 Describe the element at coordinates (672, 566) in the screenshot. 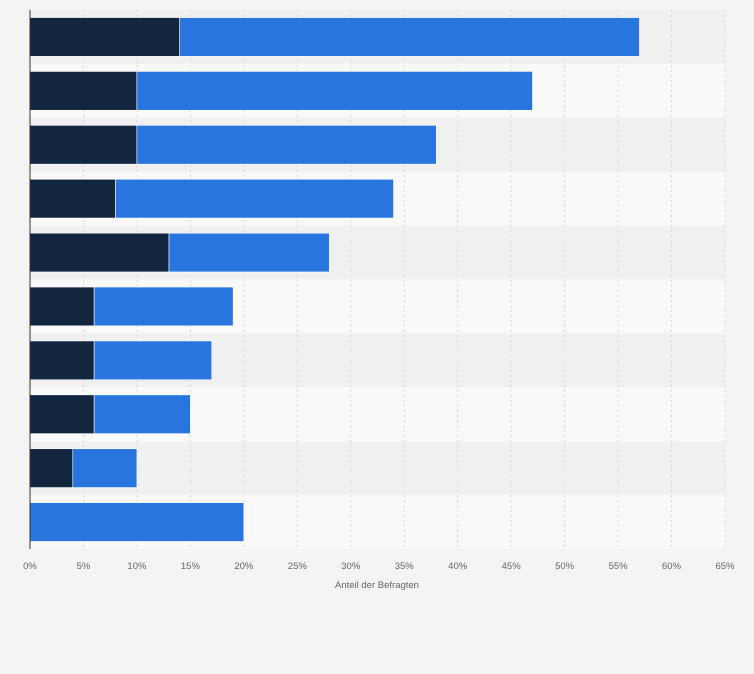

I see `x-tick-label: 60%` at that location.